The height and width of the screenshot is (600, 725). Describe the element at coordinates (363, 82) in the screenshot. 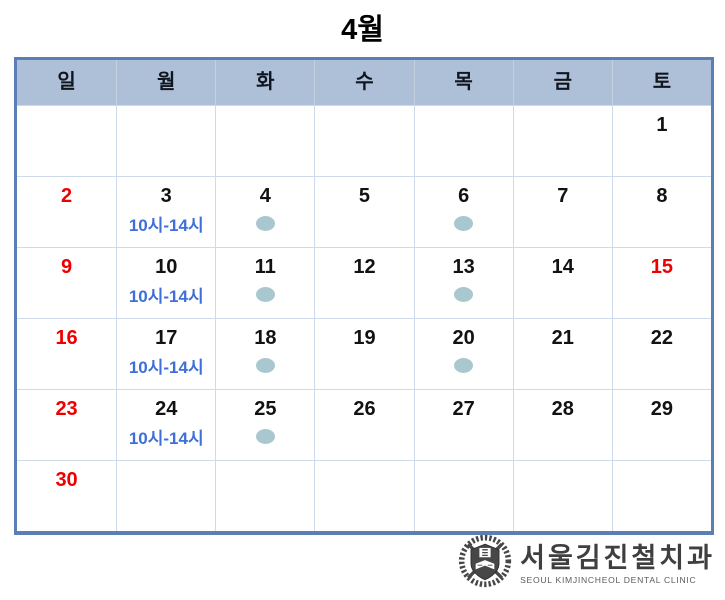

I see `weekday-header-3: 수` at that location.